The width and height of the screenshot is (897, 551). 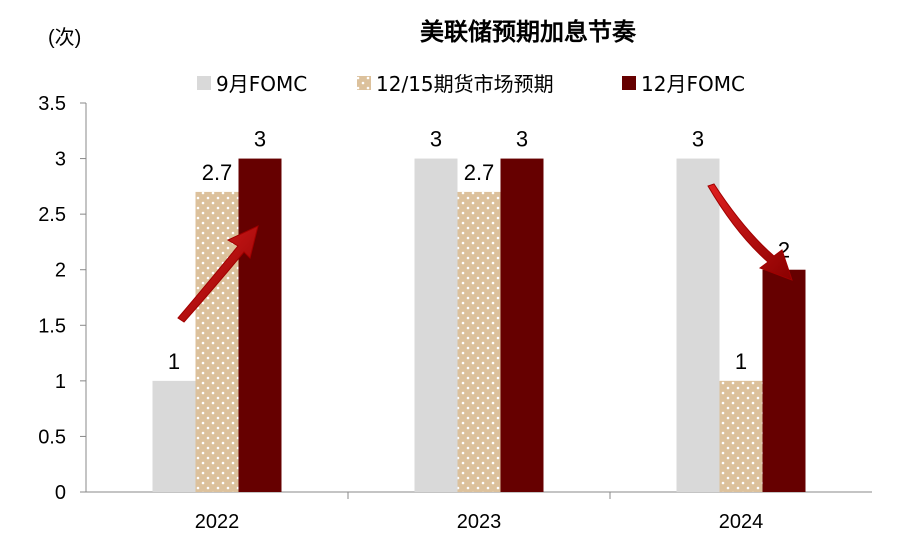 I want to click on y-tick-label: 2, so click(x=60, y=271).